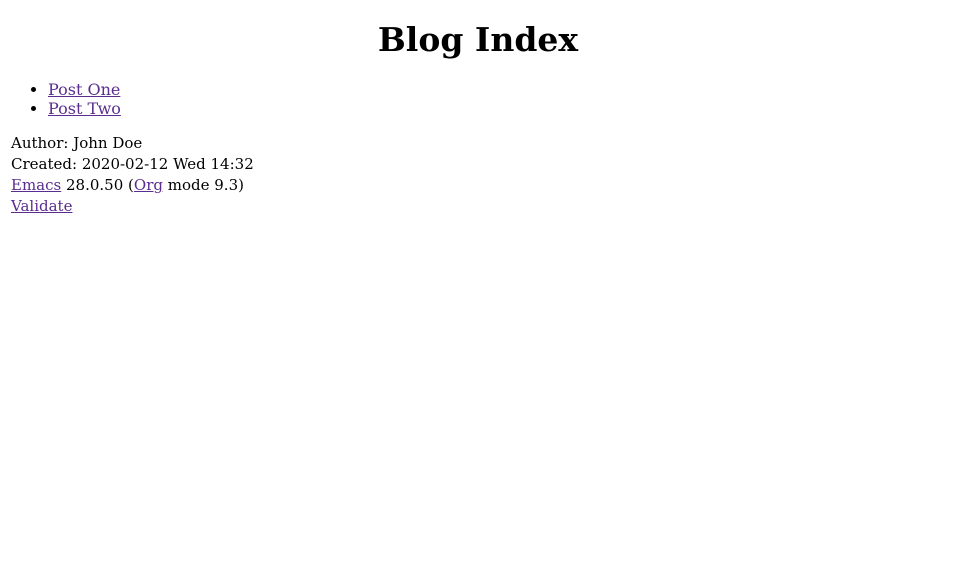 This screenshot has width=953, height=578. I want to click on list-item: Post Two, so click(496, 108).